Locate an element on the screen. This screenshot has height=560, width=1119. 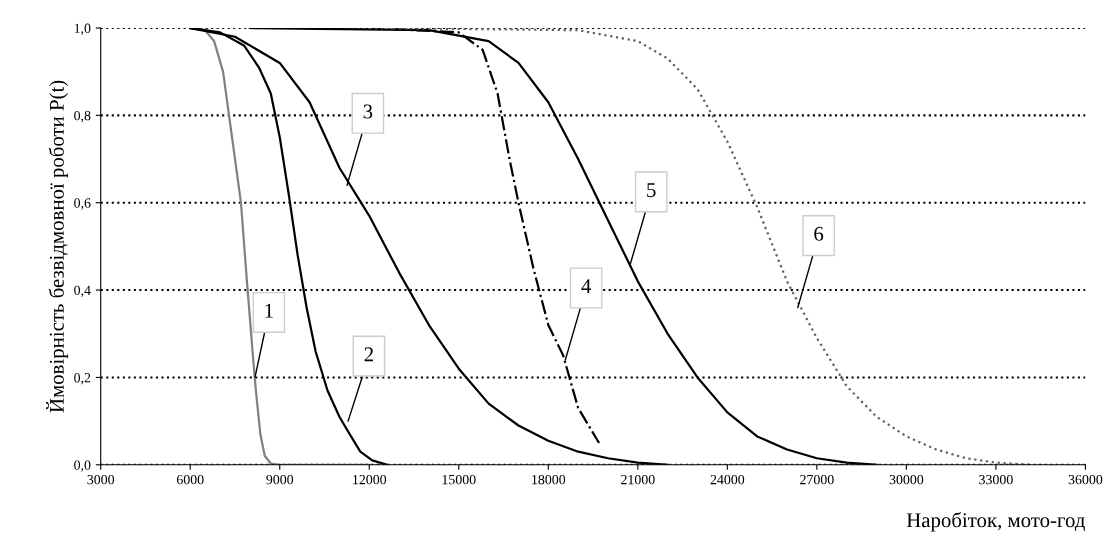
y-tick-label: 0,0 is located at coordinates (82, 466).